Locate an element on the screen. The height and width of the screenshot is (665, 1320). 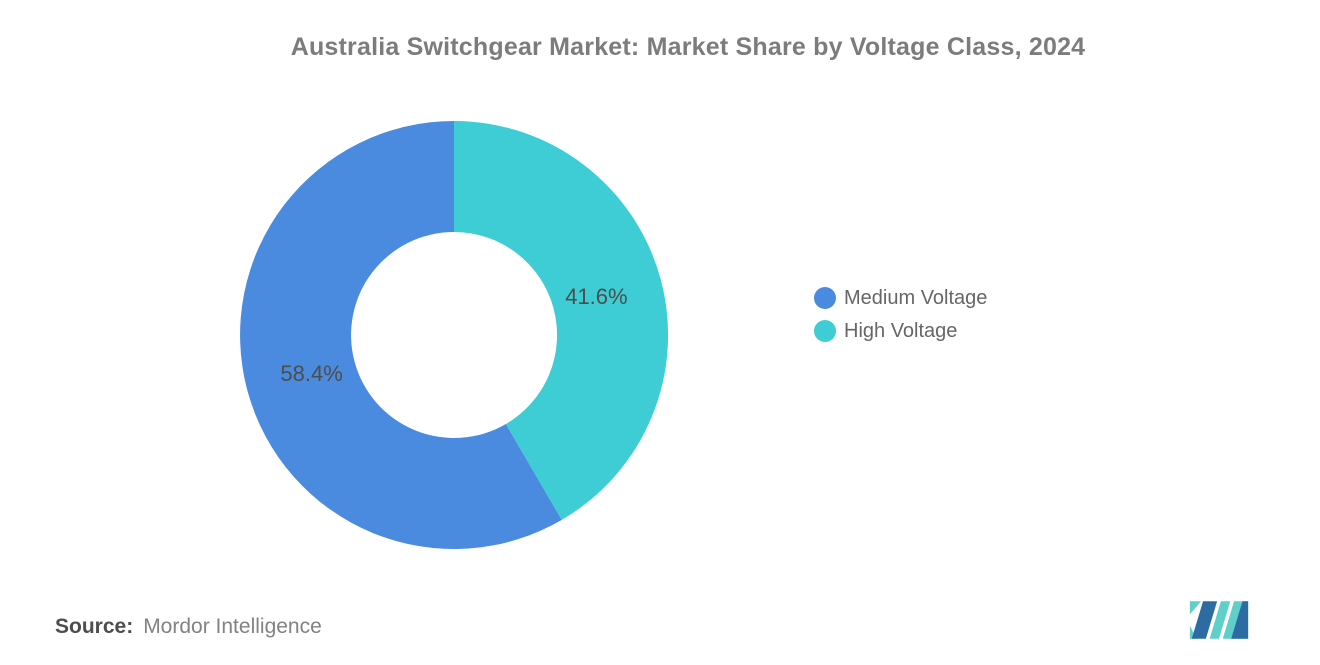
logo-shape-teal-middle-stroke is located at coordinates (1220, 620).